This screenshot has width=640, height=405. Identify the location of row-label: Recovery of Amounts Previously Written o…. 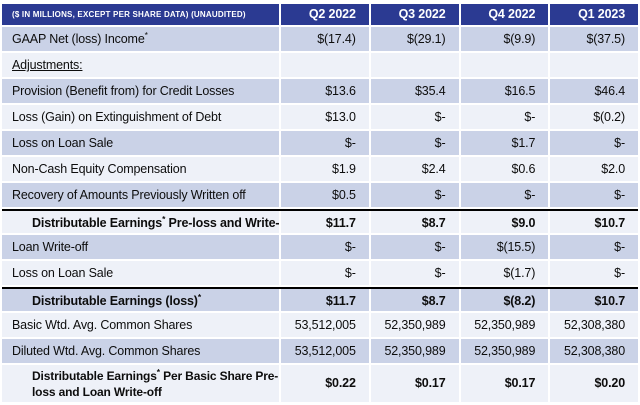
(140, 195).